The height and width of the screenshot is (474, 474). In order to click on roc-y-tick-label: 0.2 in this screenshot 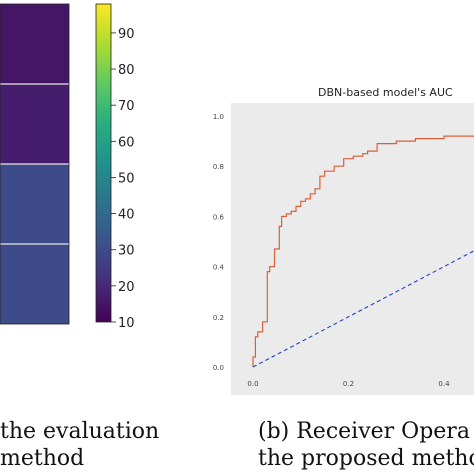, I will do `click(218, 318)`.